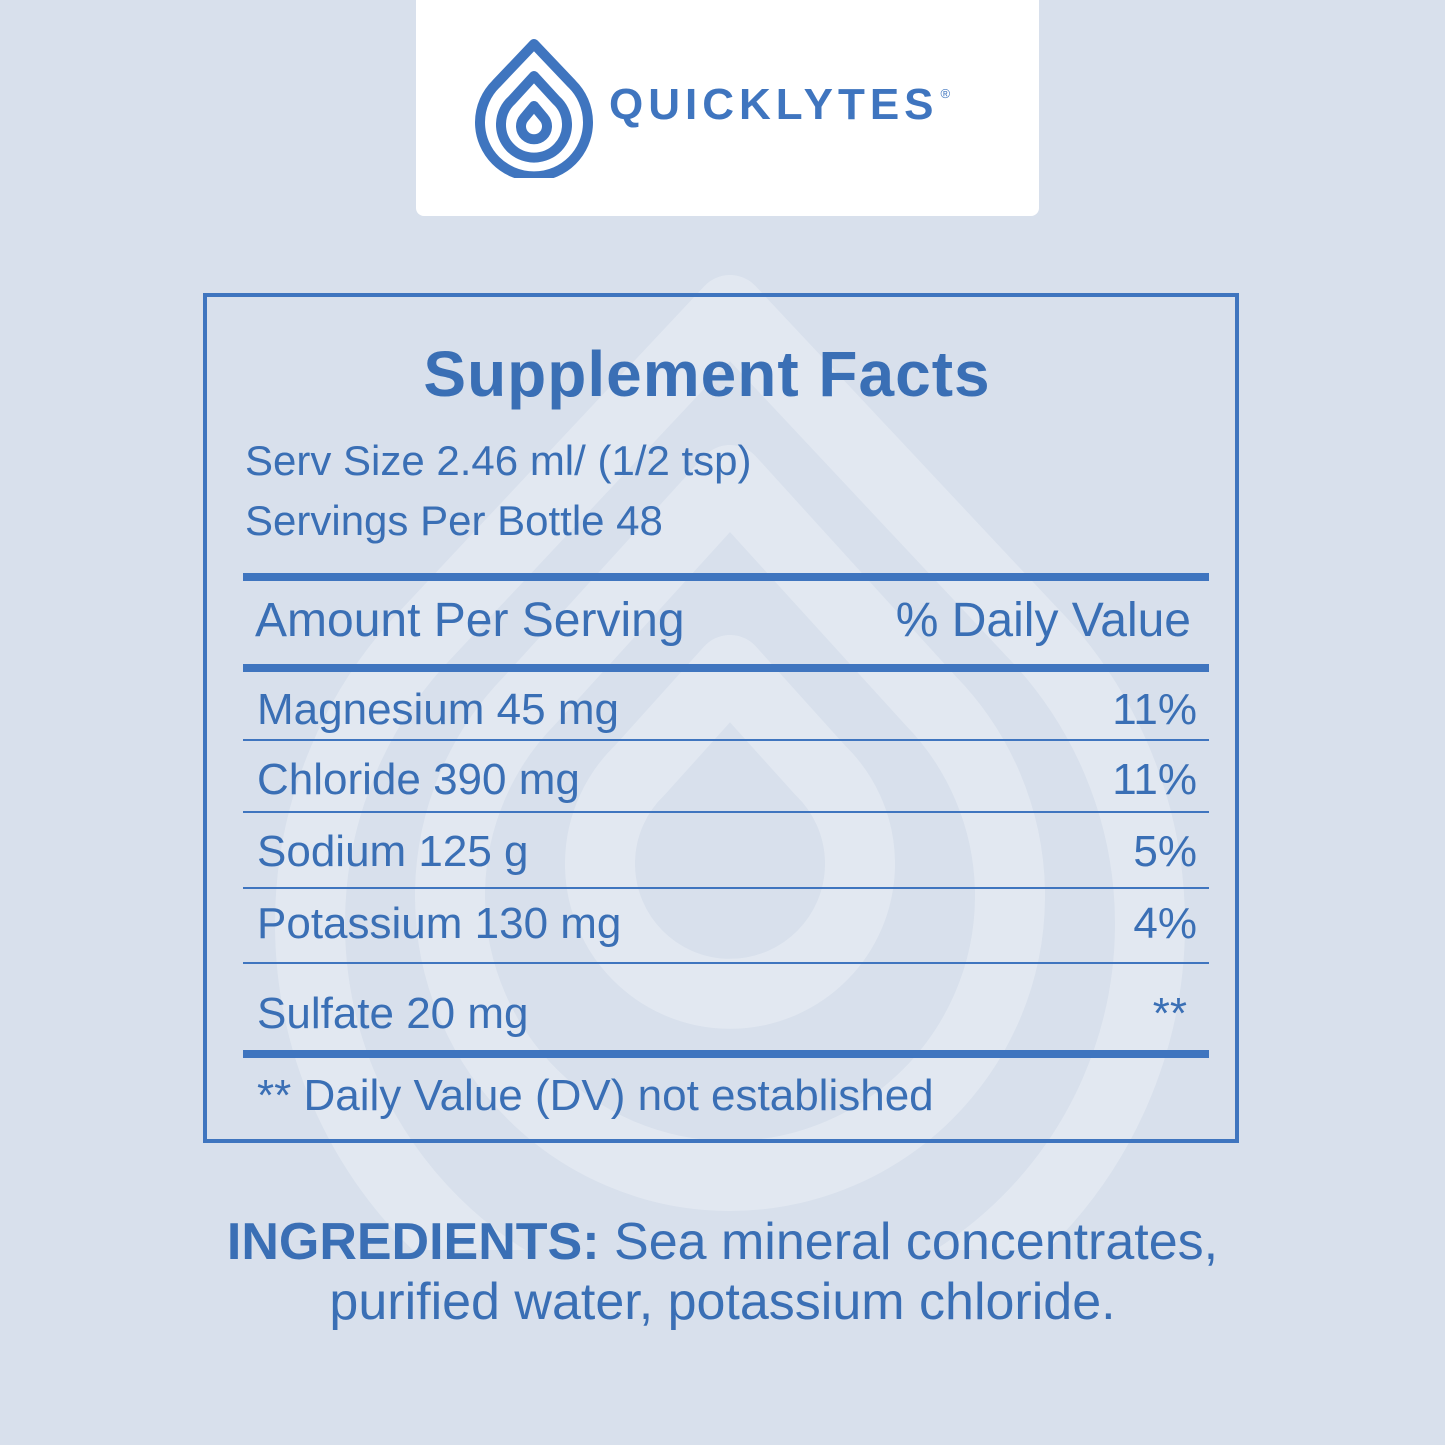 The image size is (1445, 1445). I want to click on footnote: ** Daily Value (DV) not established, so click(595, 1095).